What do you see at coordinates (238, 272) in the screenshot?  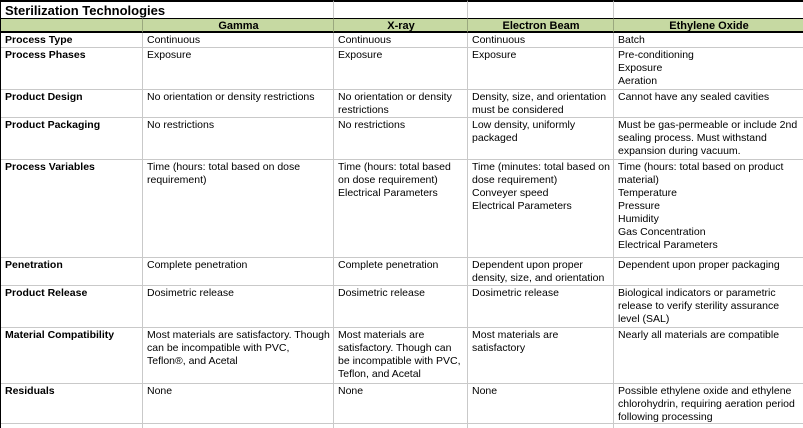 I see `cell-penetration-gamma: Complete penetration` at bounding box center [238, 272].